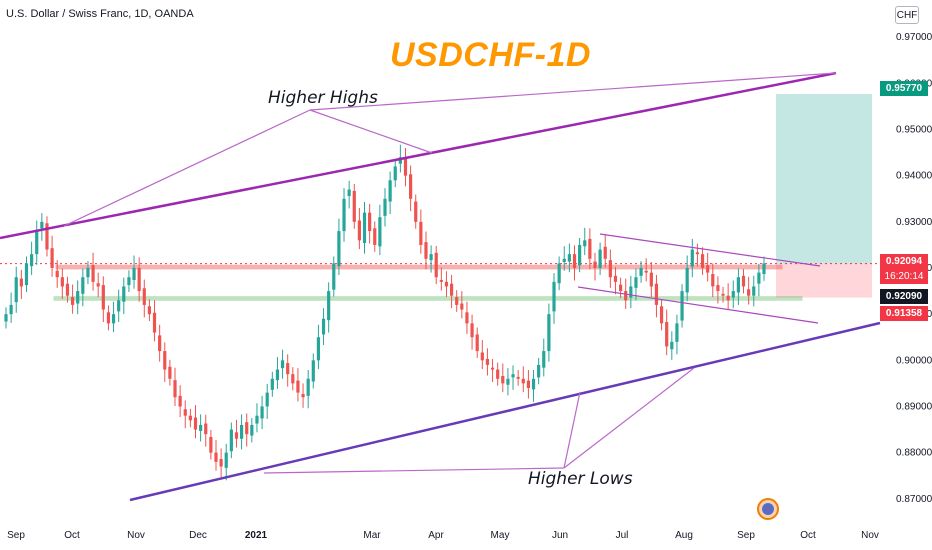  I want to click on broker-logo-icon, so click(768, 509).